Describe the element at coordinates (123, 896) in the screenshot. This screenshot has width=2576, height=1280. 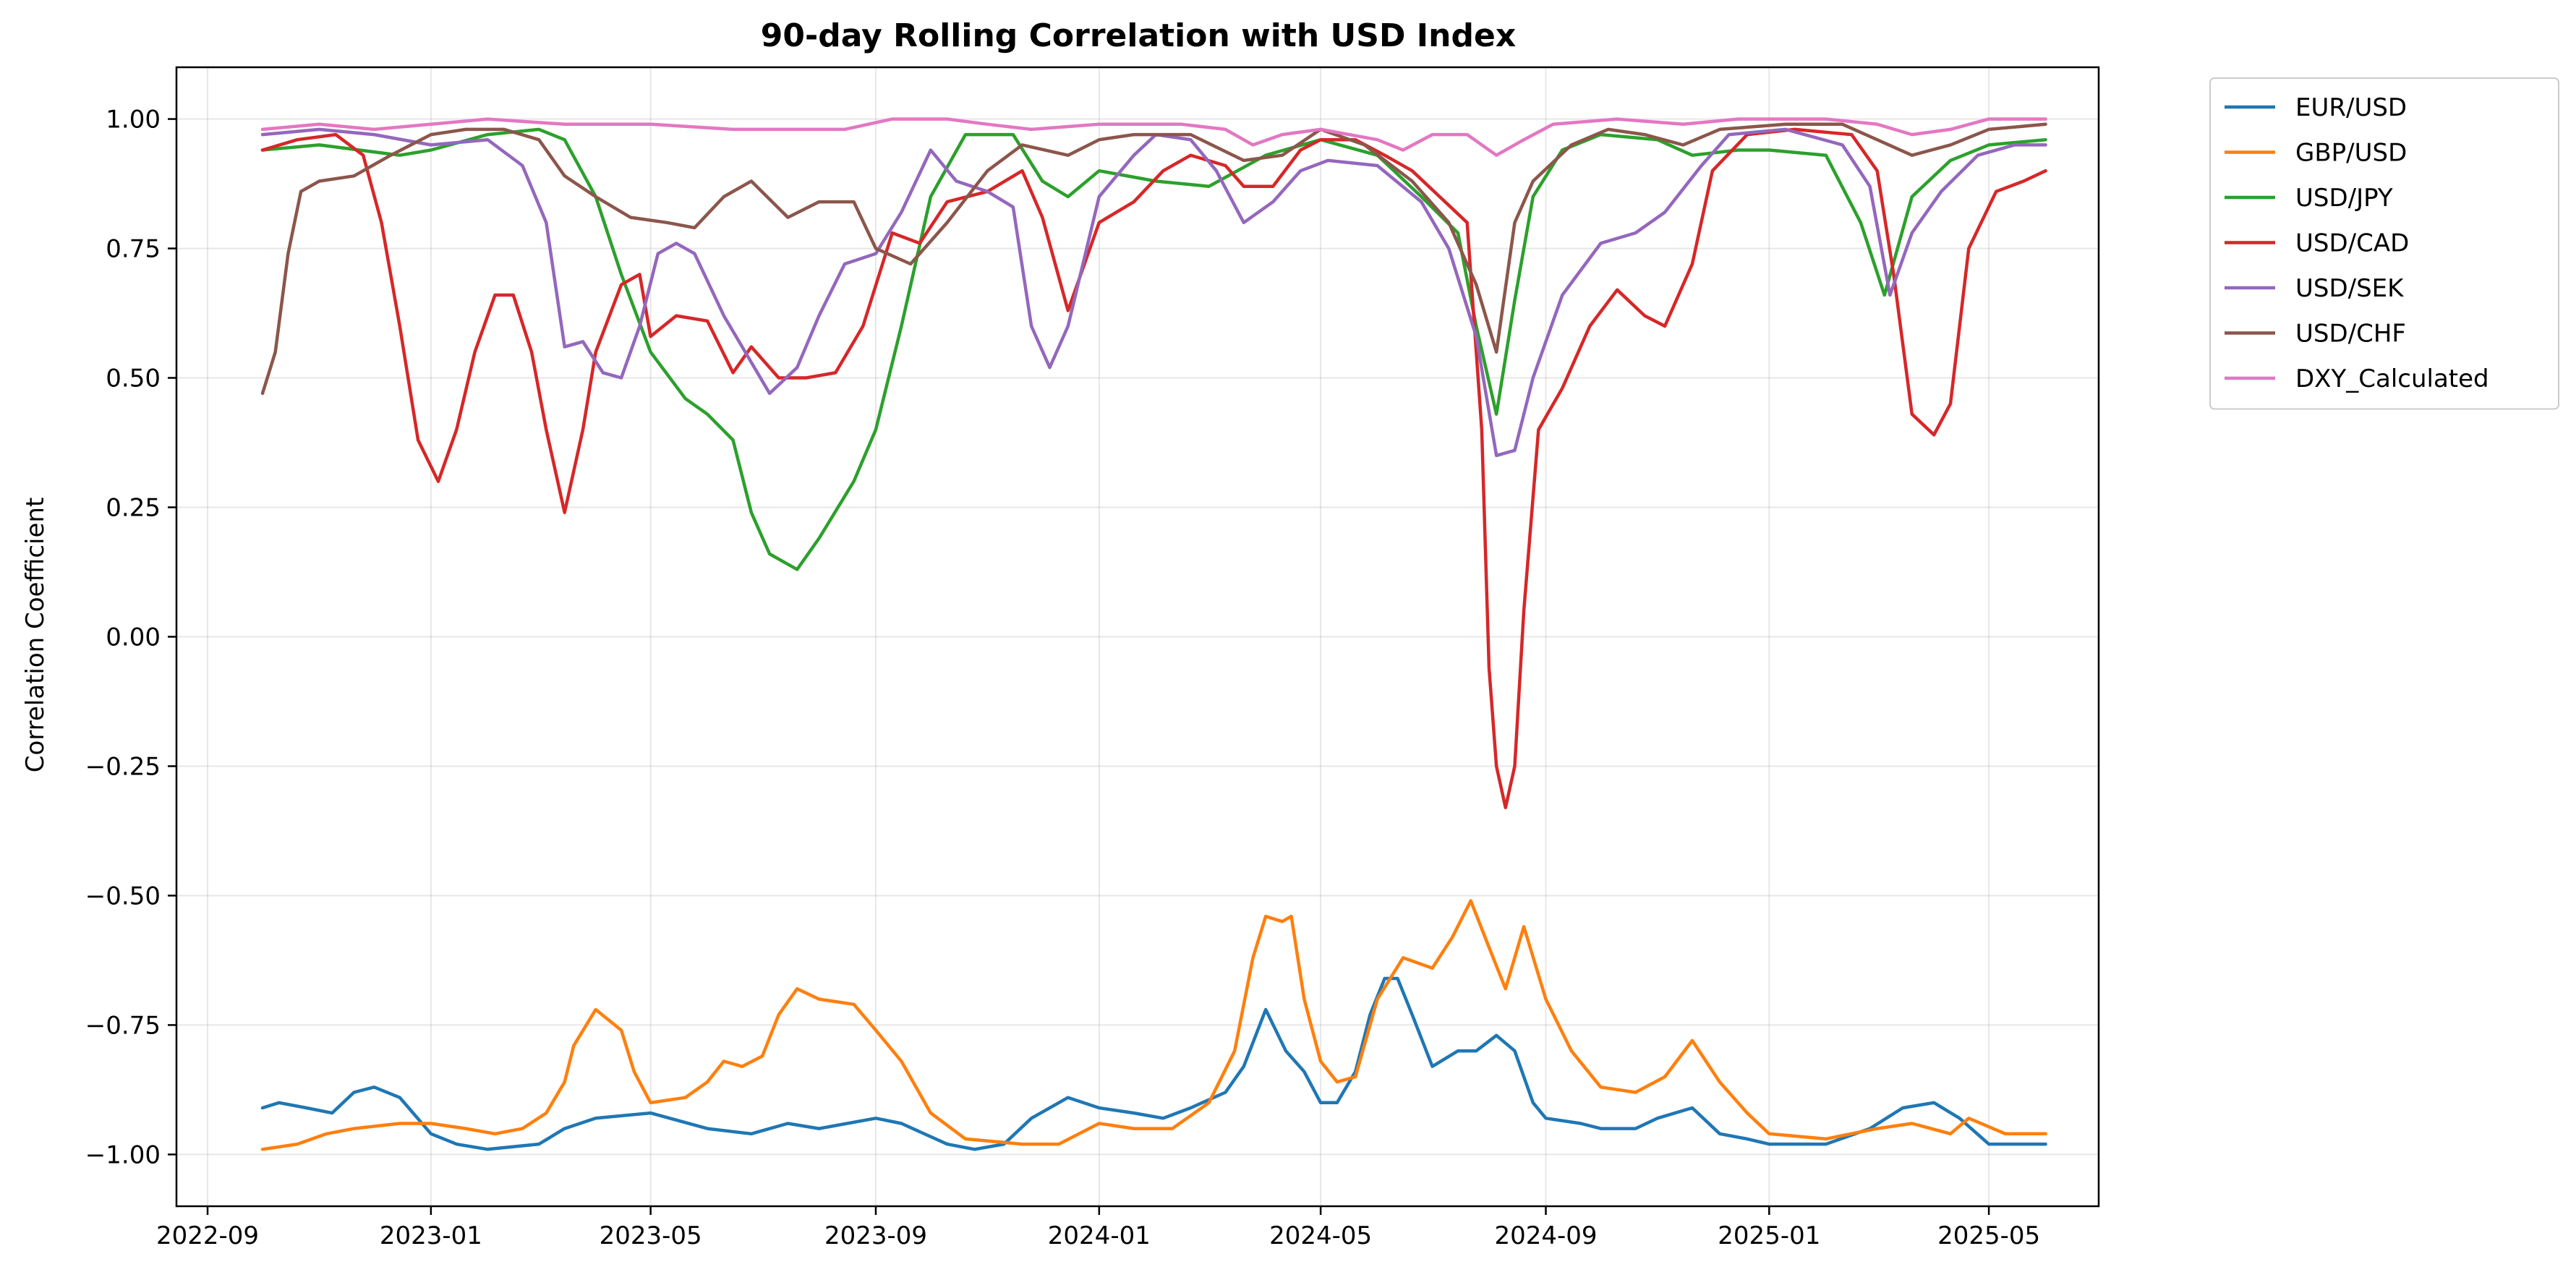
I see `y-tick-label: −0.50` at that location.